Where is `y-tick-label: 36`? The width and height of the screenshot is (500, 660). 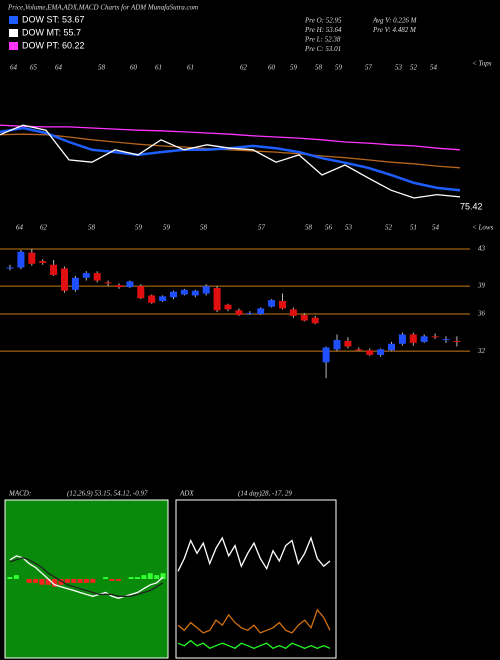 y-tick-label: 36 is located at coordinates (481, 314).